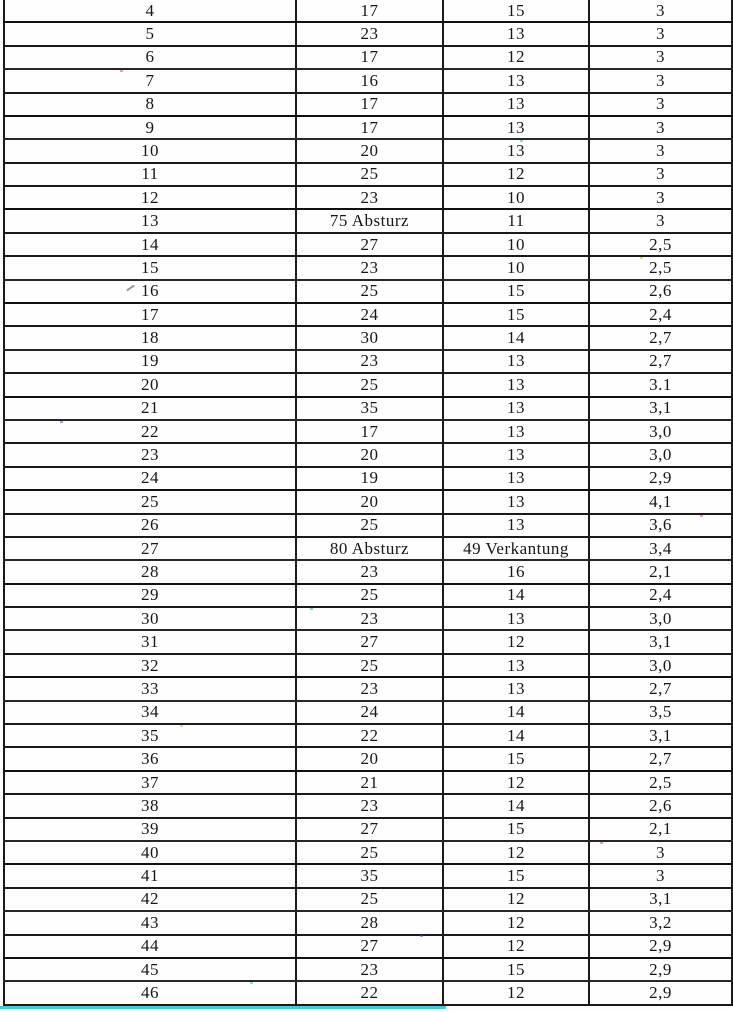  Describe the element at coordinates (368, 548) in the screenshot. I see `table-row: 27 80 Absturz 49 Verkantung 3,4` at that location.